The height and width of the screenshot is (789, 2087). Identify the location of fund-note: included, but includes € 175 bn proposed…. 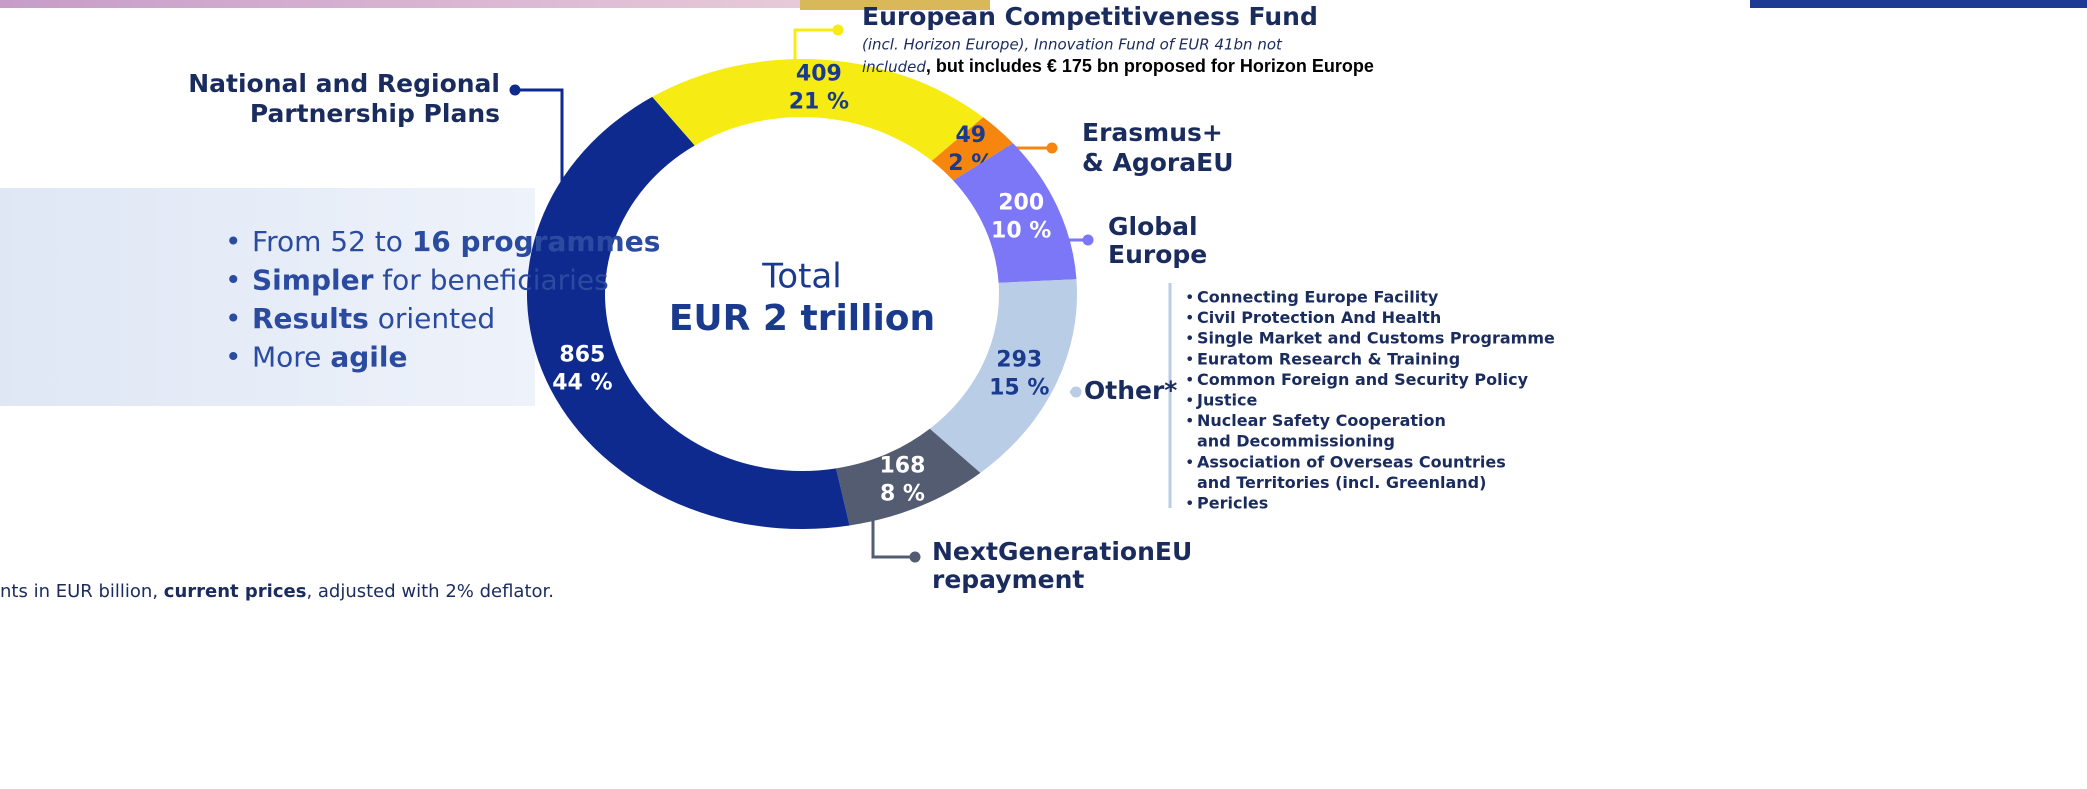
(1118, 66).